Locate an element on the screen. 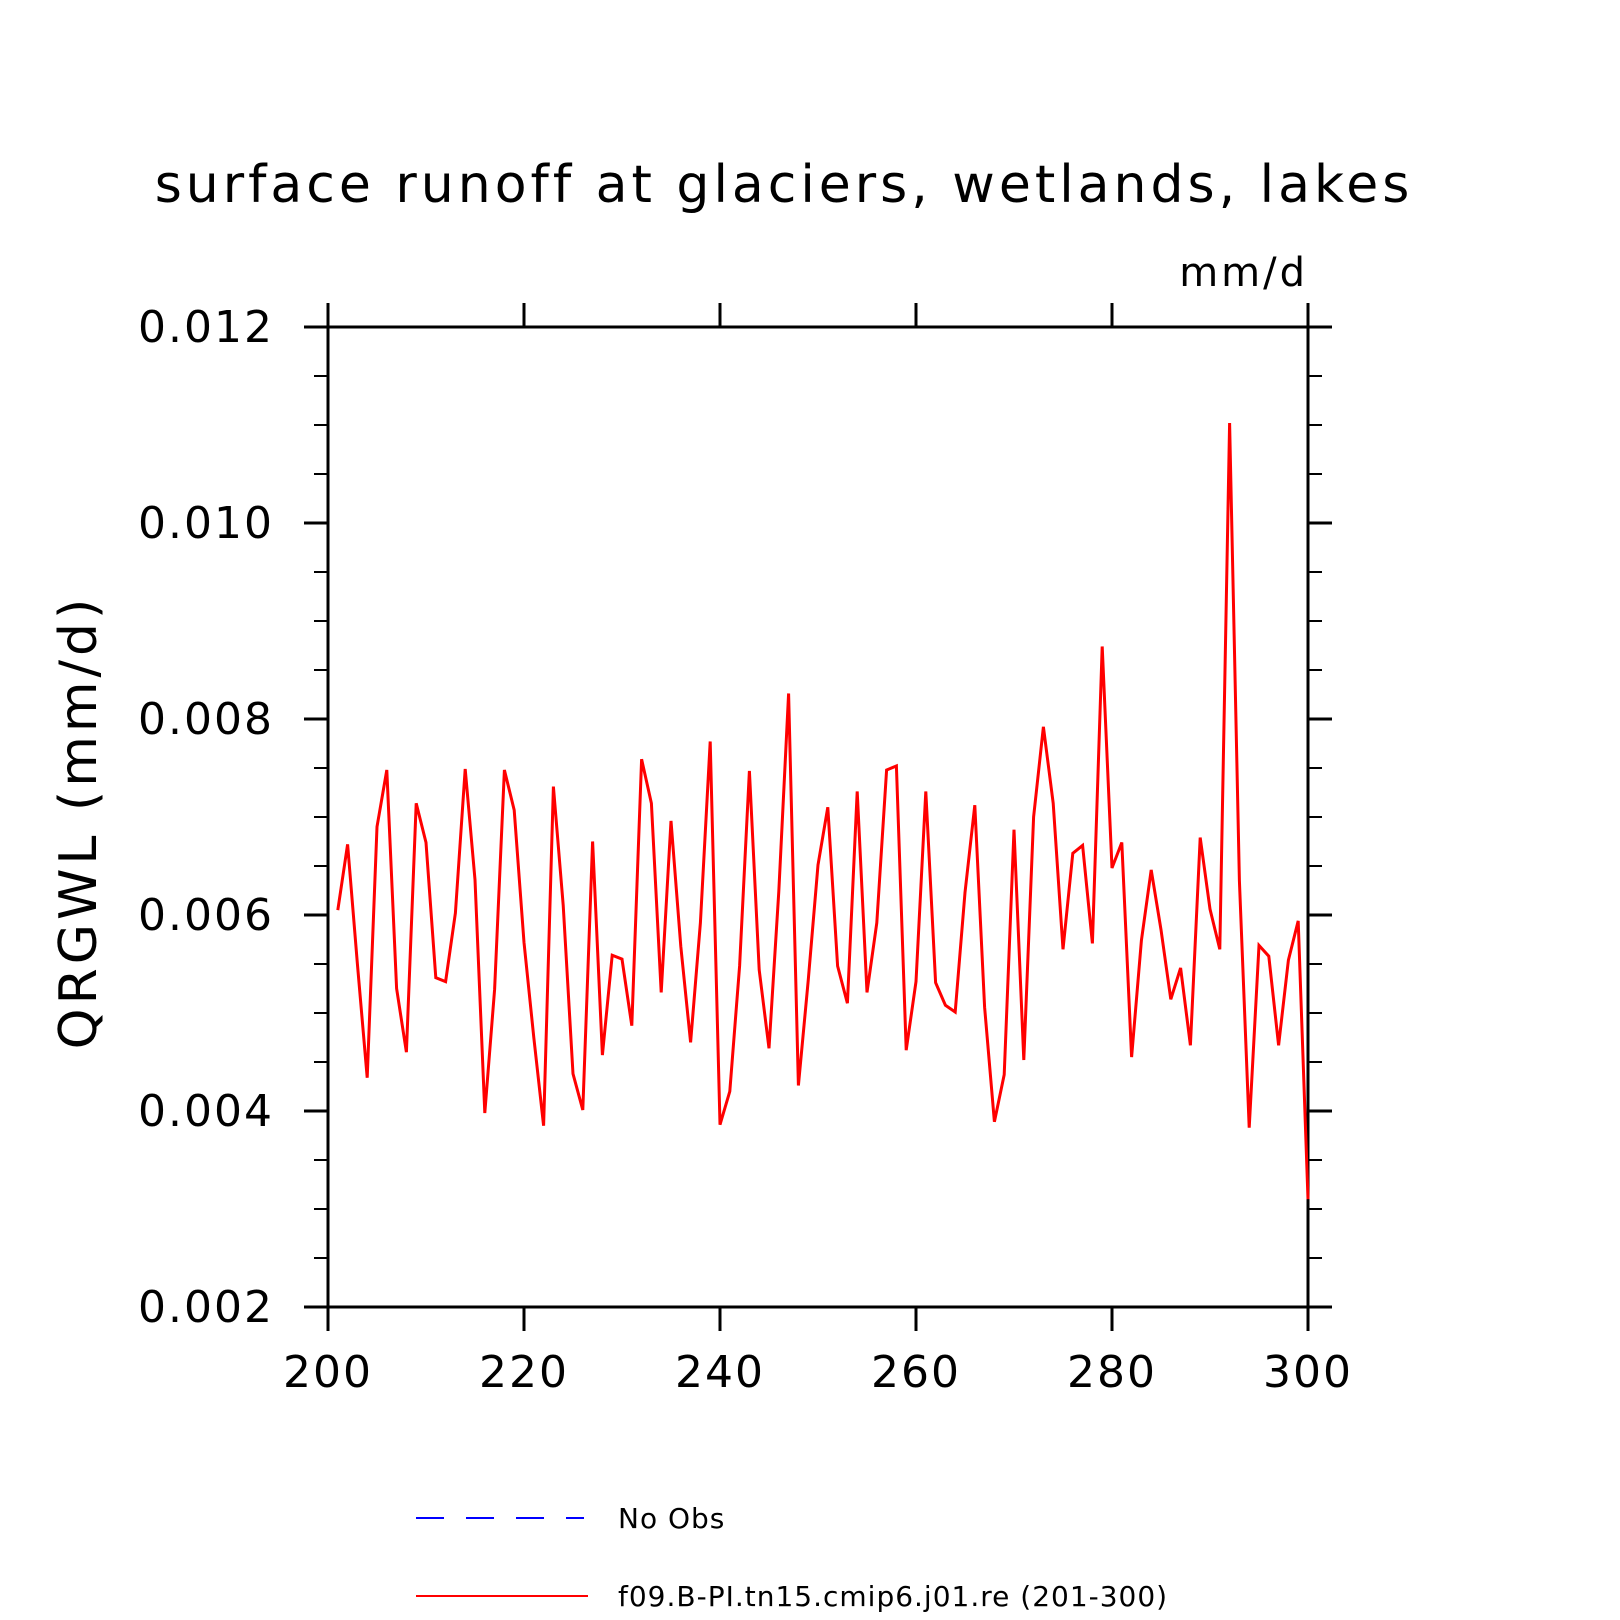 This screenshot has width=1620, height=1620. x-tick-label: 200 is located at coordinates (328, 1372).